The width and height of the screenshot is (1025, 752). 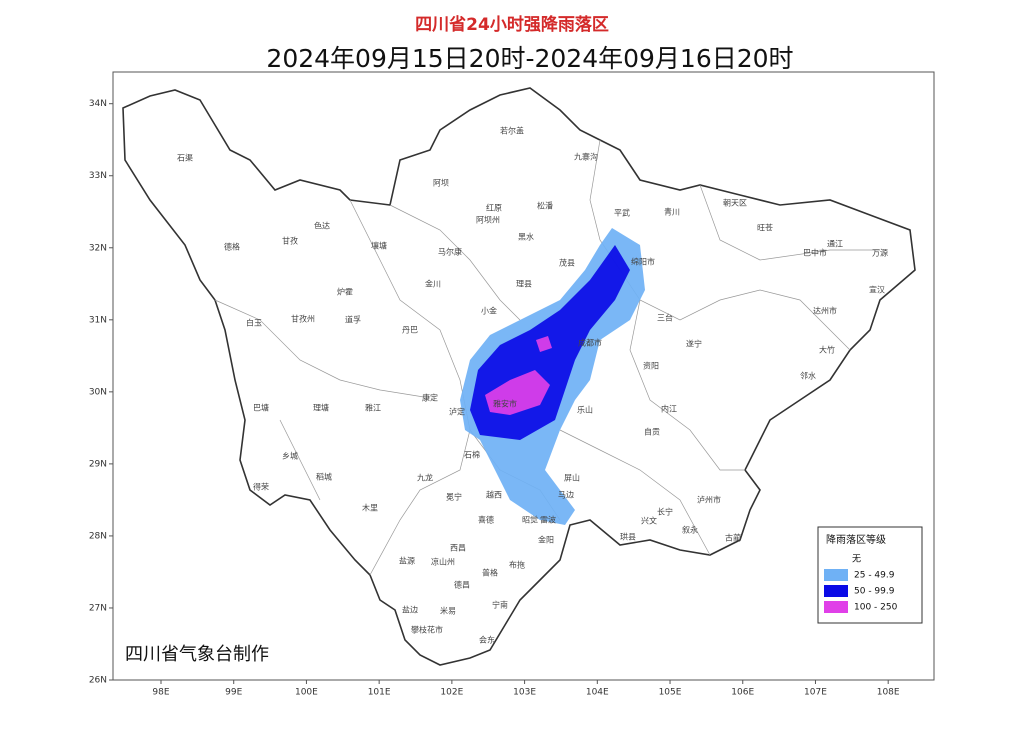 I want to click on x-tick-label: 102E, so click(x=451, y=693).